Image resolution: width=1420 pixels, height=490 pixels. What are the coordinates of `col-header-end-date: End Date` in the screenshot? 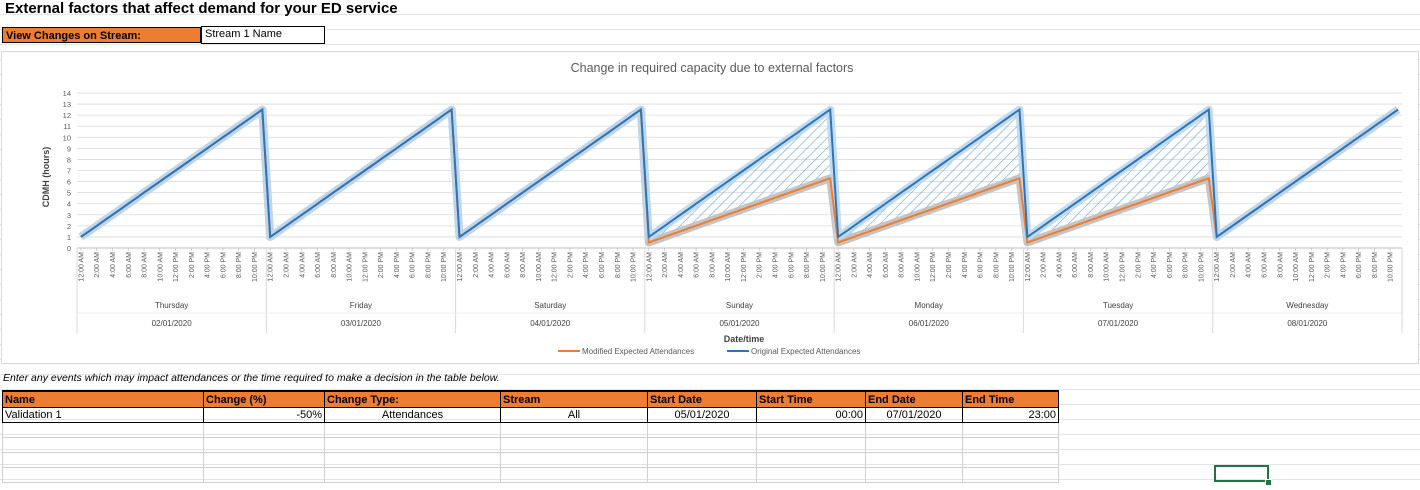 It's located at (914, 399).